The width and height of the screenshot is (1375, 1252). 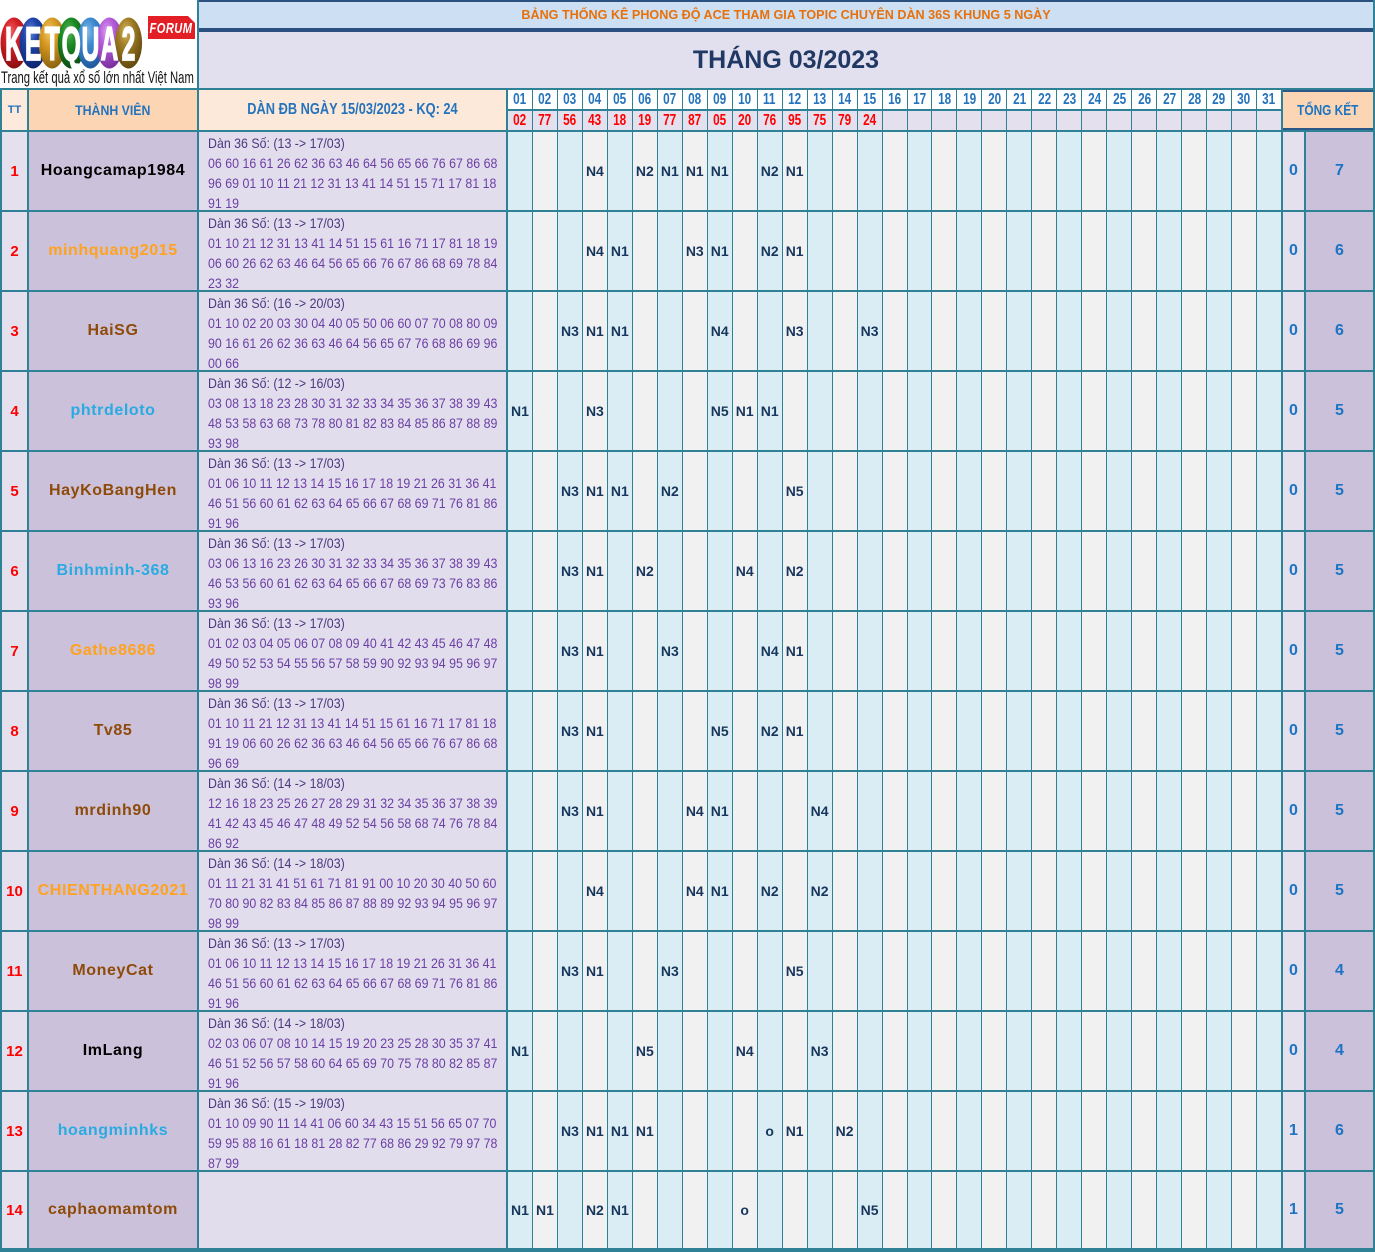 What do you see at coordinates (110, 43) in the screenshot?
I see `svg-text: A` at bounding box center [110, 43].